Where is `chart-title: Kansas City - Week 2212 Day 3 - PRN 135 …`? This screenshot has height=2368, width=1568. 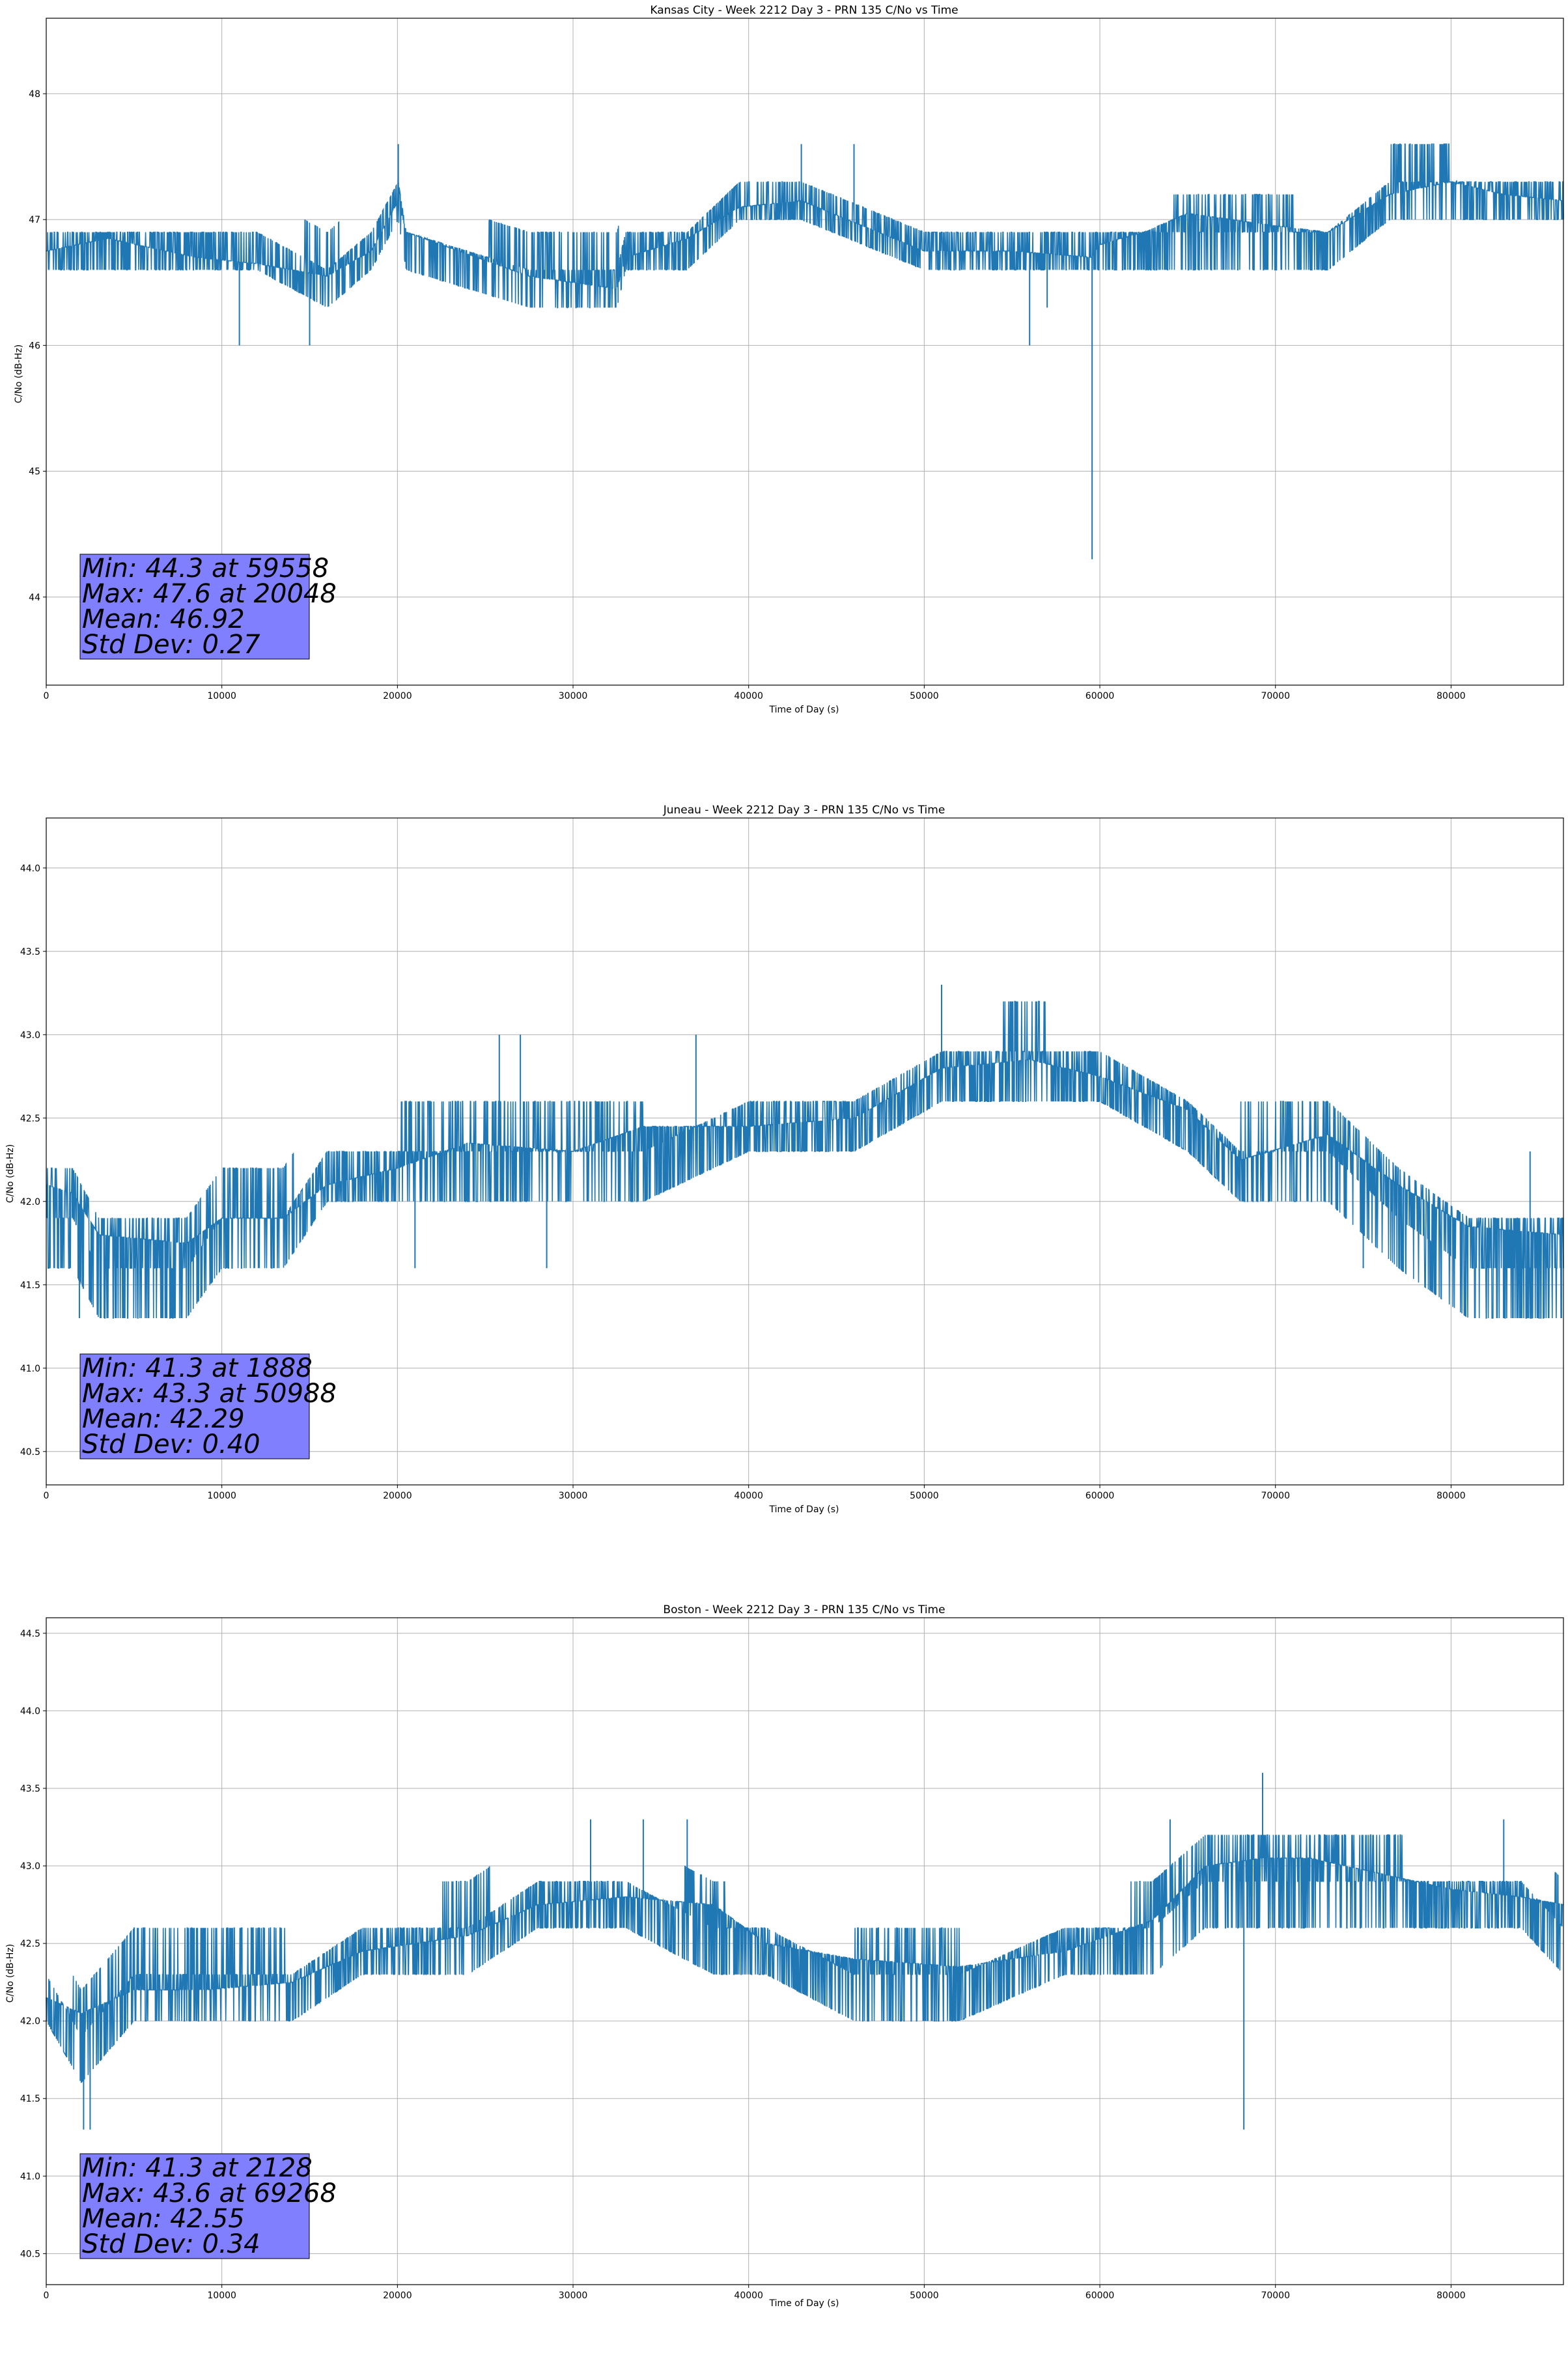
chart-title: Kansas City - Week 2212 Day 3 - PRN 135 … is located at coordinates (804, 10).